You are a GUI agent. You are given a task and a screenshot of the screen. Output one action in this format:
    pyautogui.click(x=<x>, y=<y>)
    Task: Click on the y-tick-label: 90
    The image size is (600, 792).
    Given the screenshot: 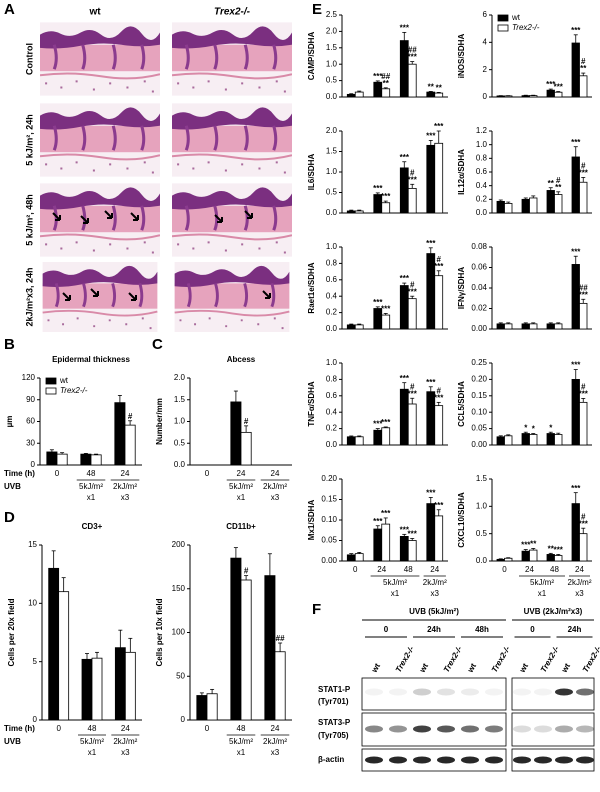 What is the action you would take?
    pyautogui.click(x=30, y=399)
    